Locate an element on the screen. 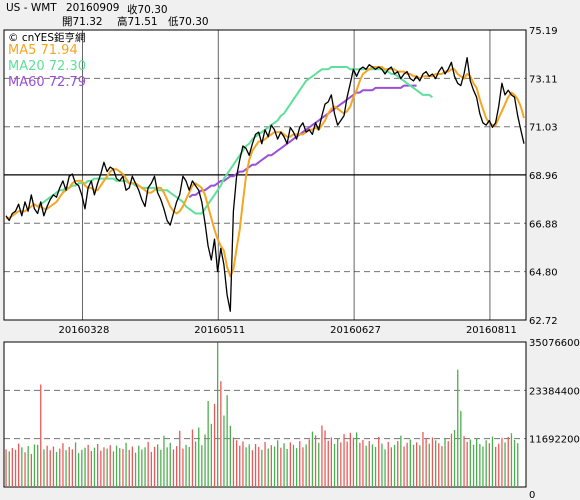  price-x-ticks: 20160328 20160511 20160627 20160811 is located at coordinates (287, 330).